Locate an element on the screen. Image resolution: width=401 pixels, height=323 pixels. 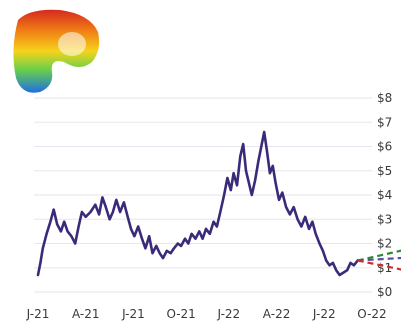
x-tick-label: O-22 is located at coordinates (371, 314).